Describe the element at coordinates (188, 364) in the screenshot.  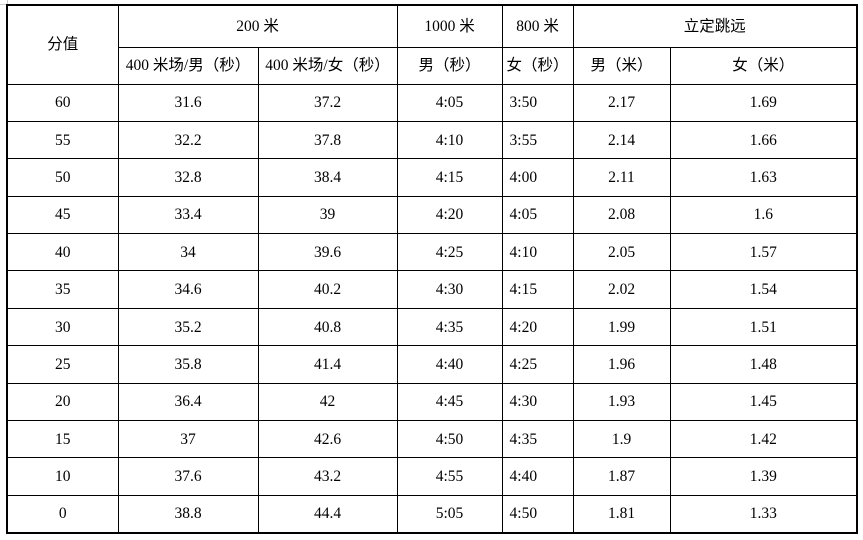
I see `cell-400m-male: 35.8` at that location.